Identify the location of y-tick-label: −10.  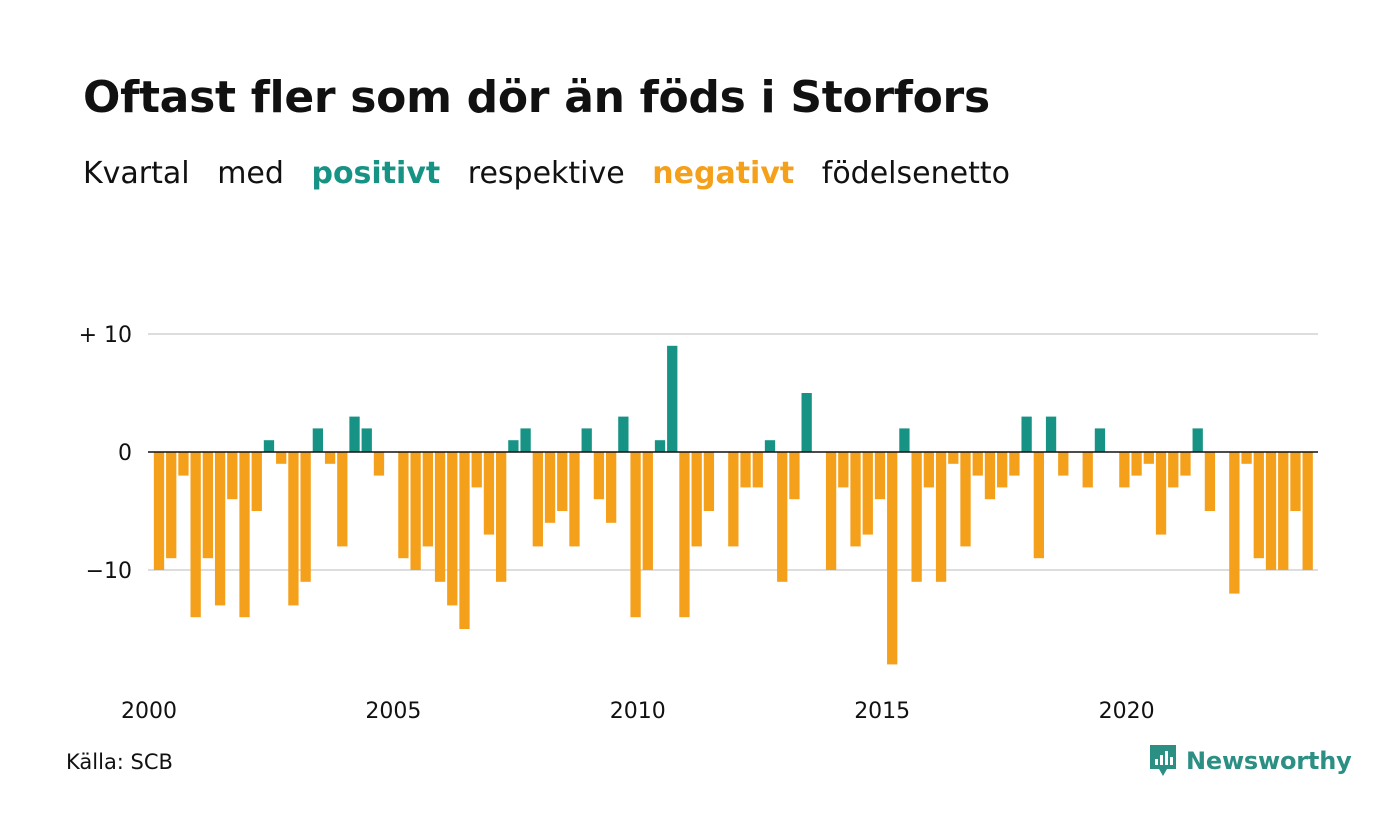
(109, 571).